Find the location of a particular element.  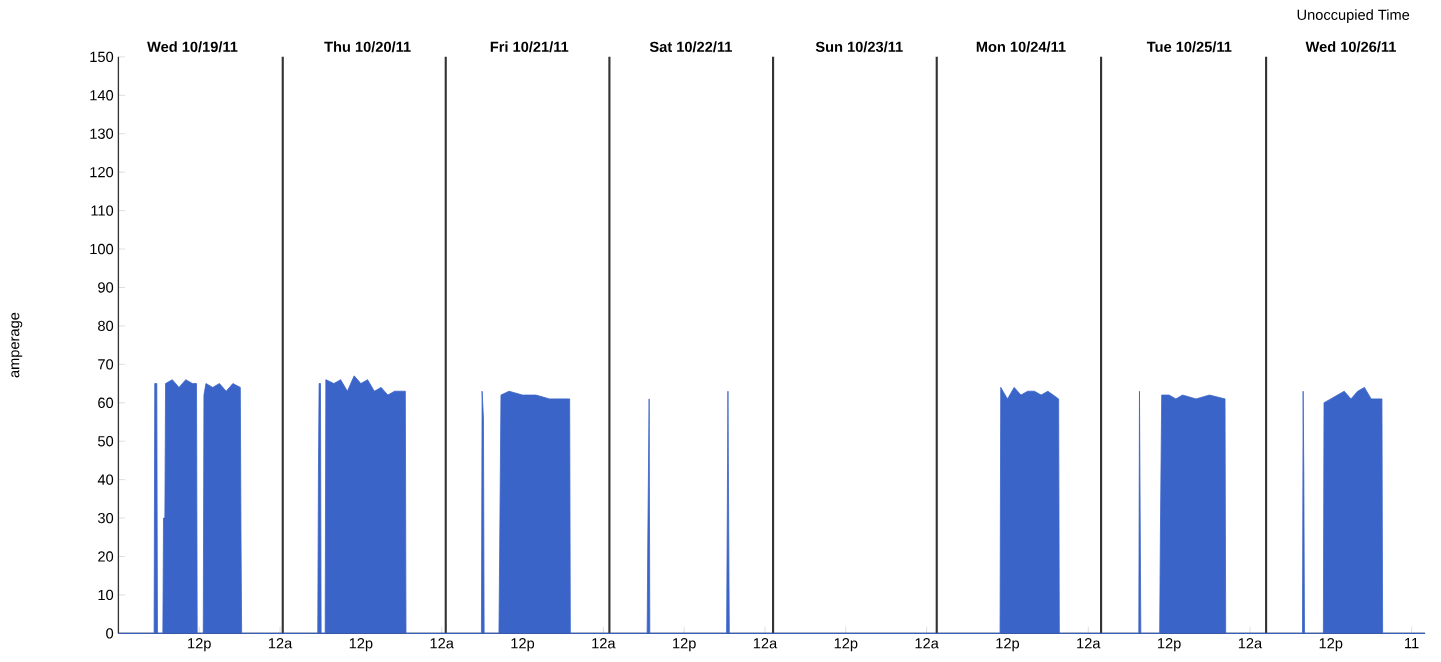

y-tick-label: 80 is located at coordinates (106, 325).